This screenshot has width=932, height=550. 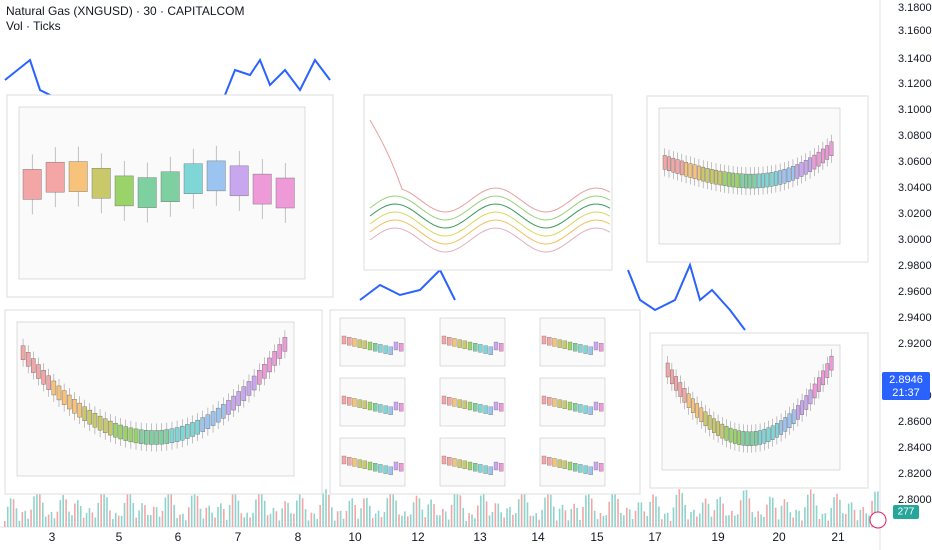 What do you see at coordinates (355, 537) in the screenshot?
I see `time-label: 10` at bounding box center [355, 537].